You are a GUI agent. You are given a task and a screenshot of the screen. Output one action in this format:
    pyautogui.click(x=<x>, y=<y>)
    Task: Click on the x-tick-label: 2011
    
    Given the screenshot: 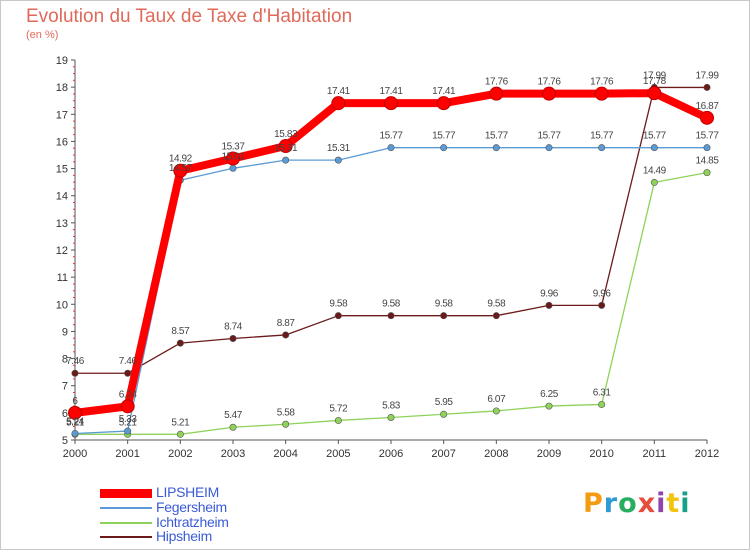 What is the action you would take?
    pyautogui.click(x=655, y=454)
    